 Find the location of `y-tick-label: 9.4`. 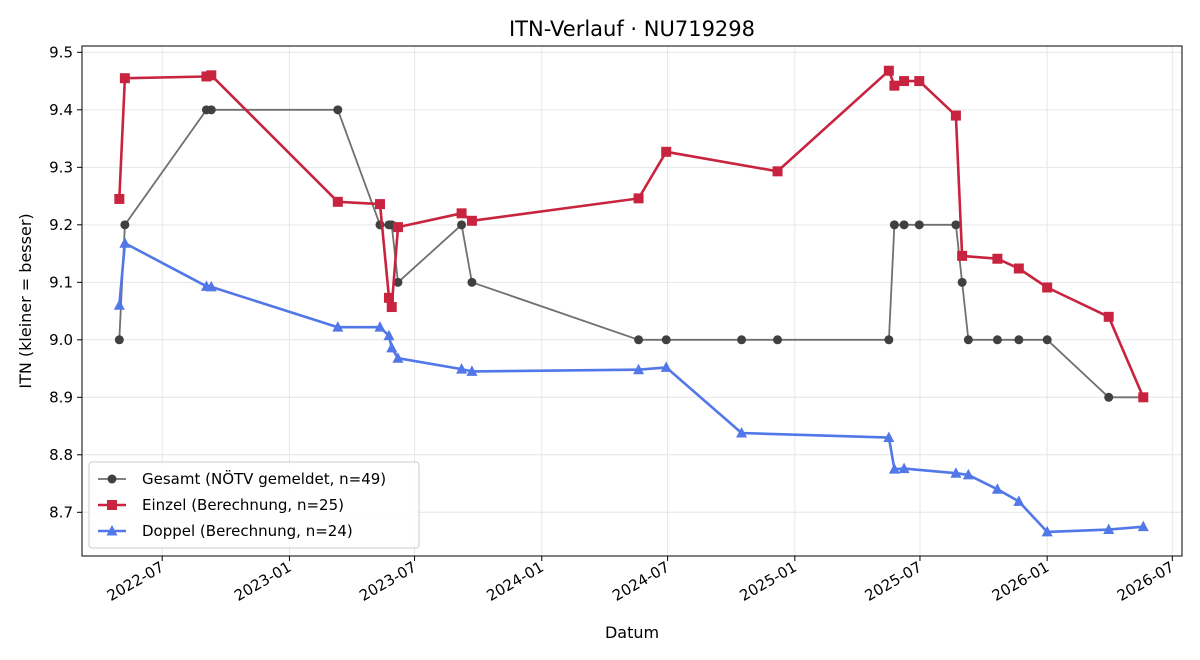

y-tick-label: 9.4 is located at coordinates (61, 110).